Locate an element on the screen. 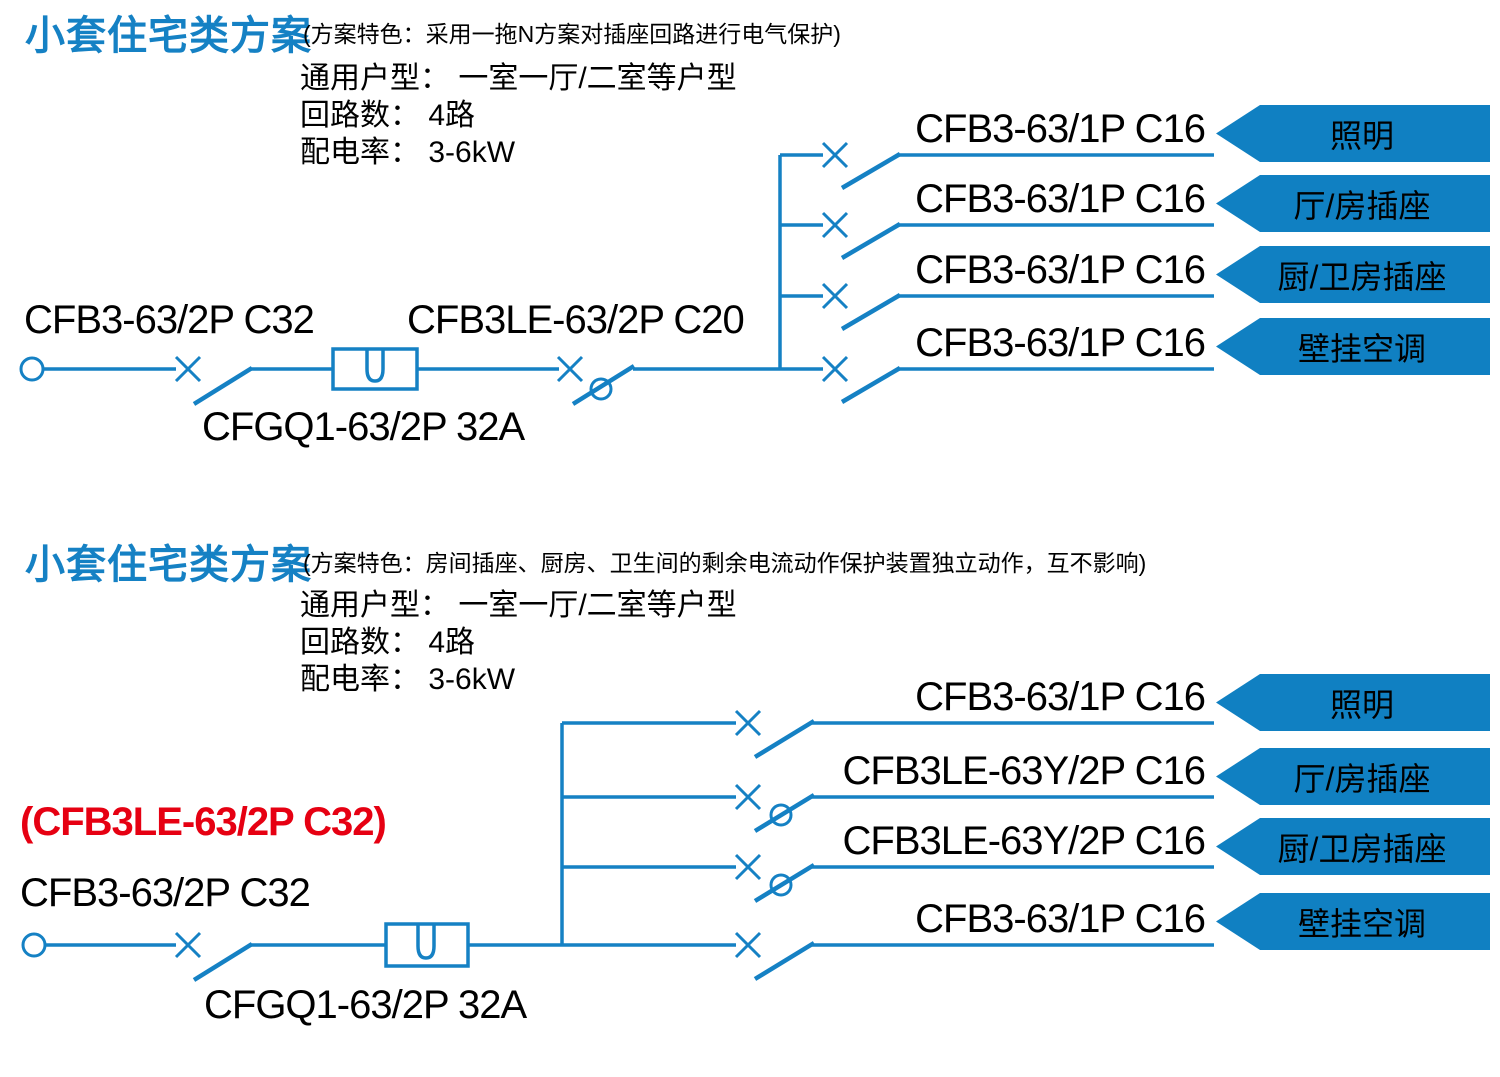 This screenshot has height=1077, width=1500. s2-subtitle: (方案特色：房间插座、厨房、卫生间的剩余电流动作保护装置独立动作，互不影响) is located at coordinates (725, 563).